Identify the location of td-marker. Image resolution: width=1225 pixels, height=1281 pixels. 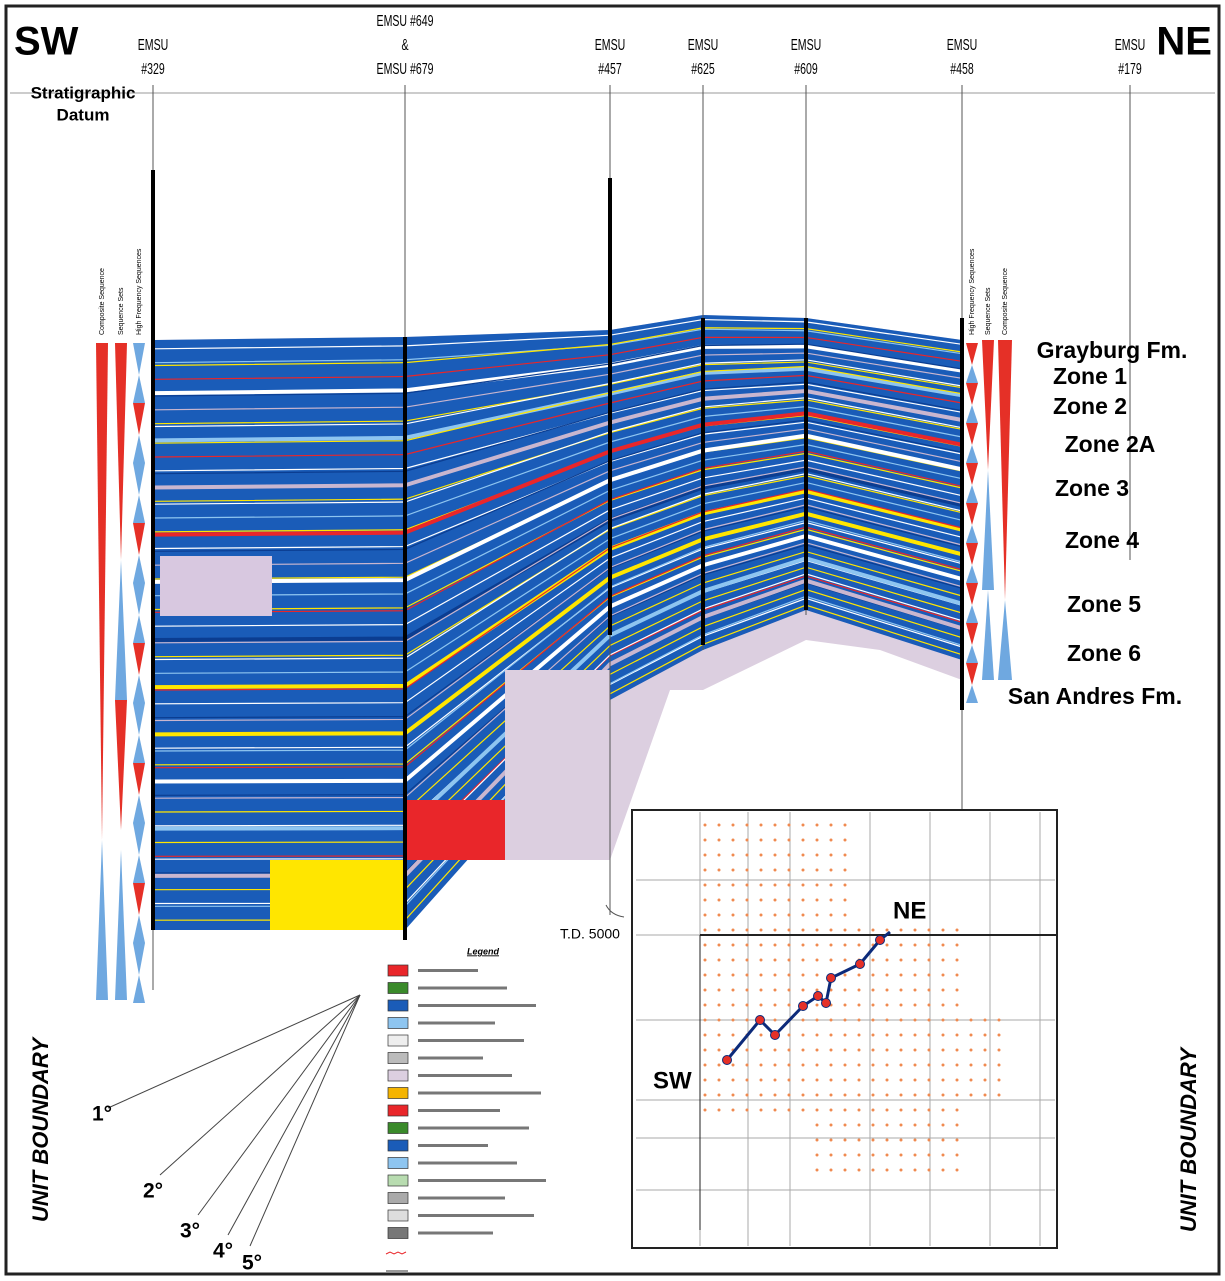
(615, 911).